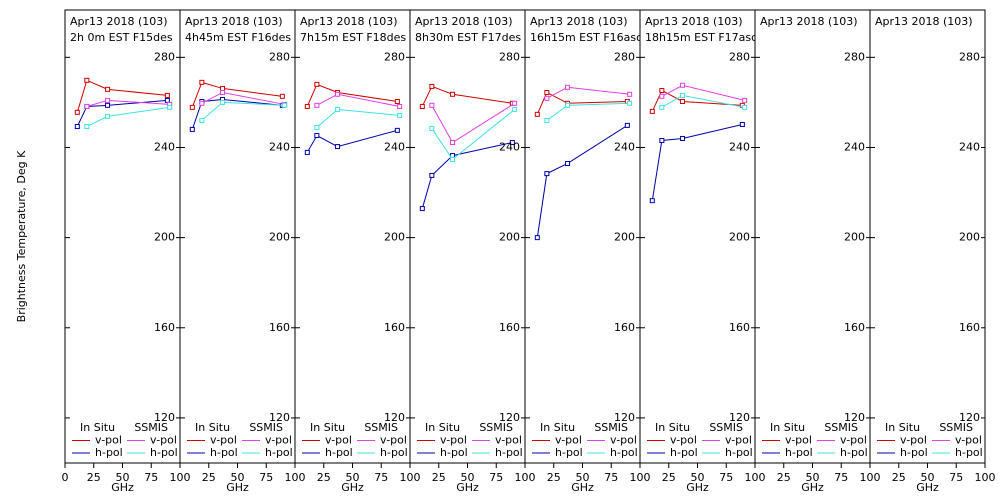  I want to click on panel-title: 4h45m EST F16des, so click(238, 37).